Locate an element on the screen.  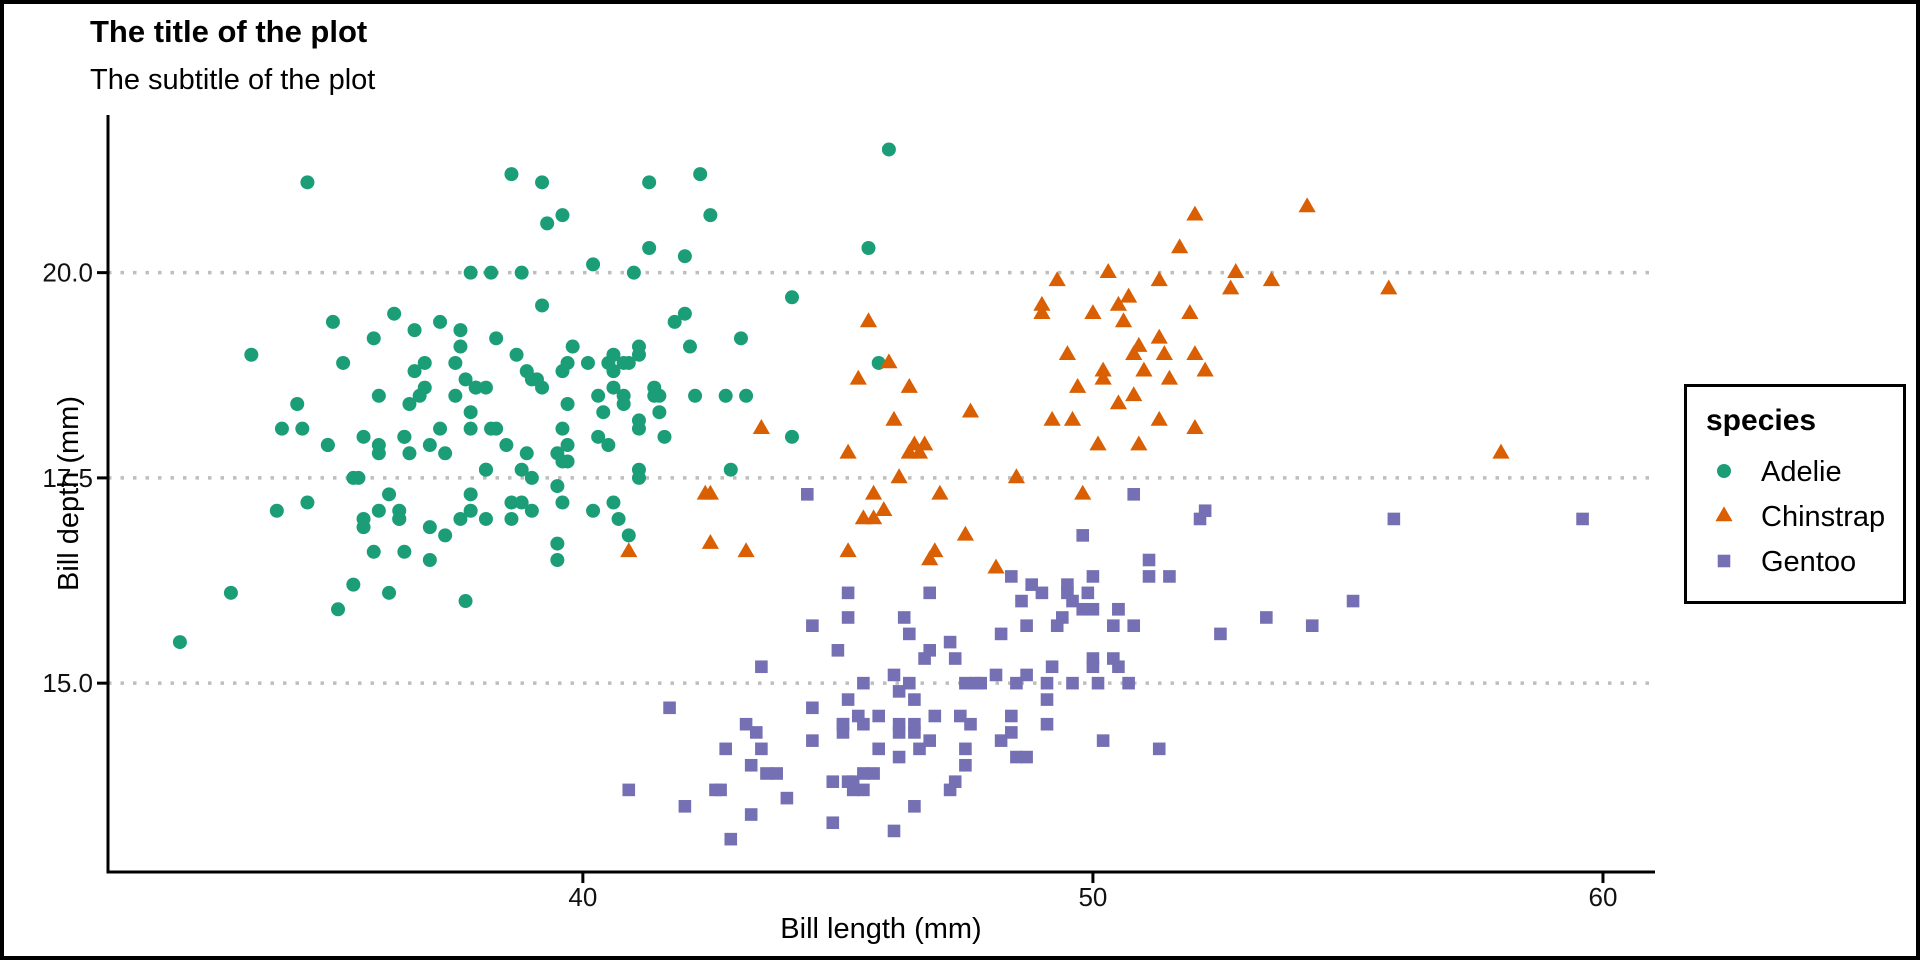
legend-title: species is located at coordinates (1761, 420).